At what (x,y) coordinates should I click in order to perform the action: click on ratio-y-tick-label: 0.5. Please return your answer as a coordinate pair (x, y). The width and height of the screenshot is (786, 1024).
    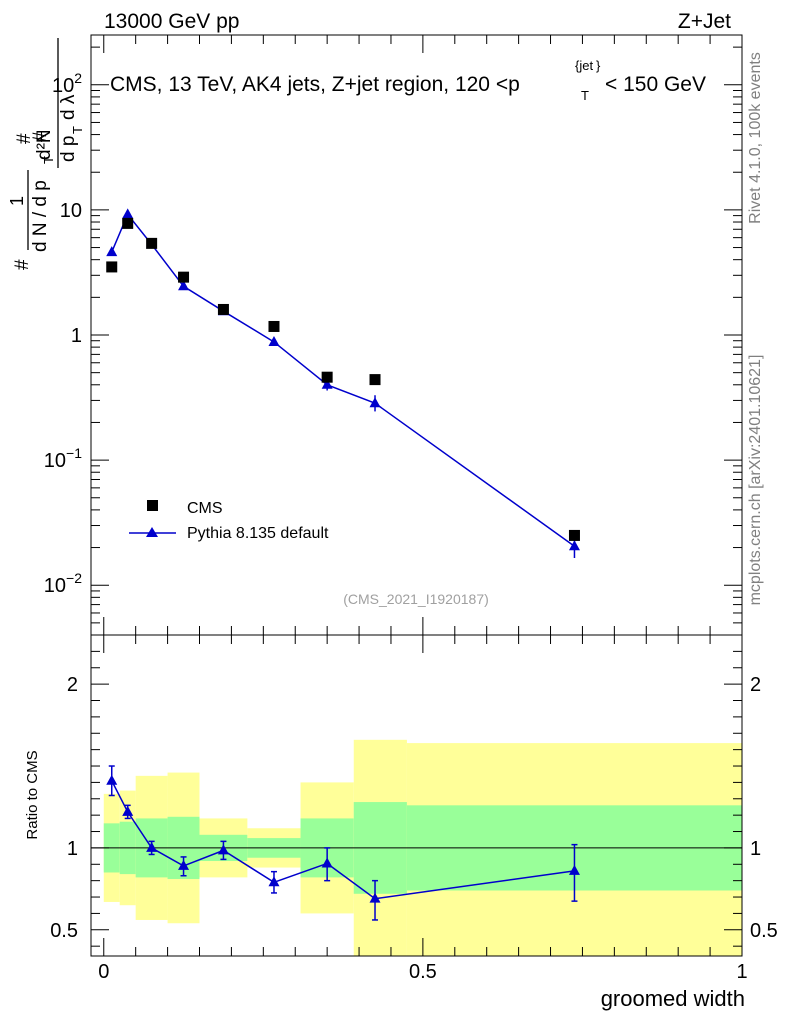
    Looking at the image, I should click on (64, 931).